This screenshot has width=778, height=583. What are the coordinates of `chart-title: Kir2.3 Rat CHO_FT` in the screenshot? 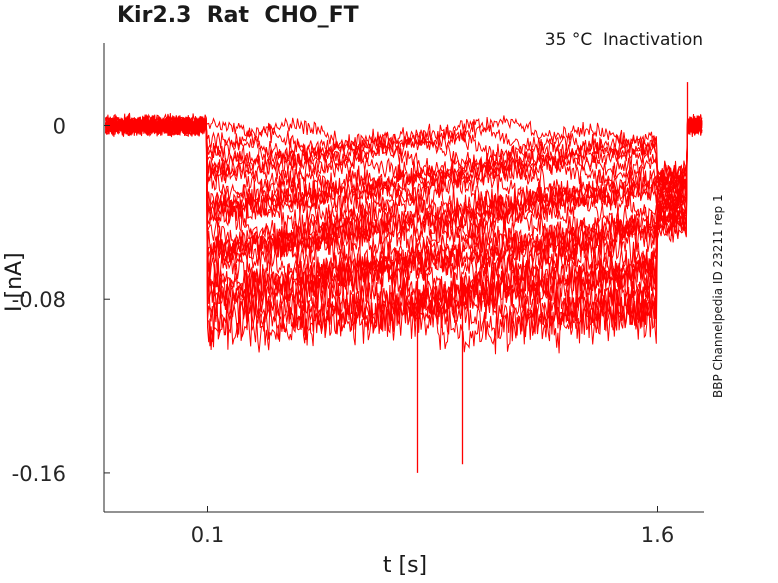 It's located at (238, 15).